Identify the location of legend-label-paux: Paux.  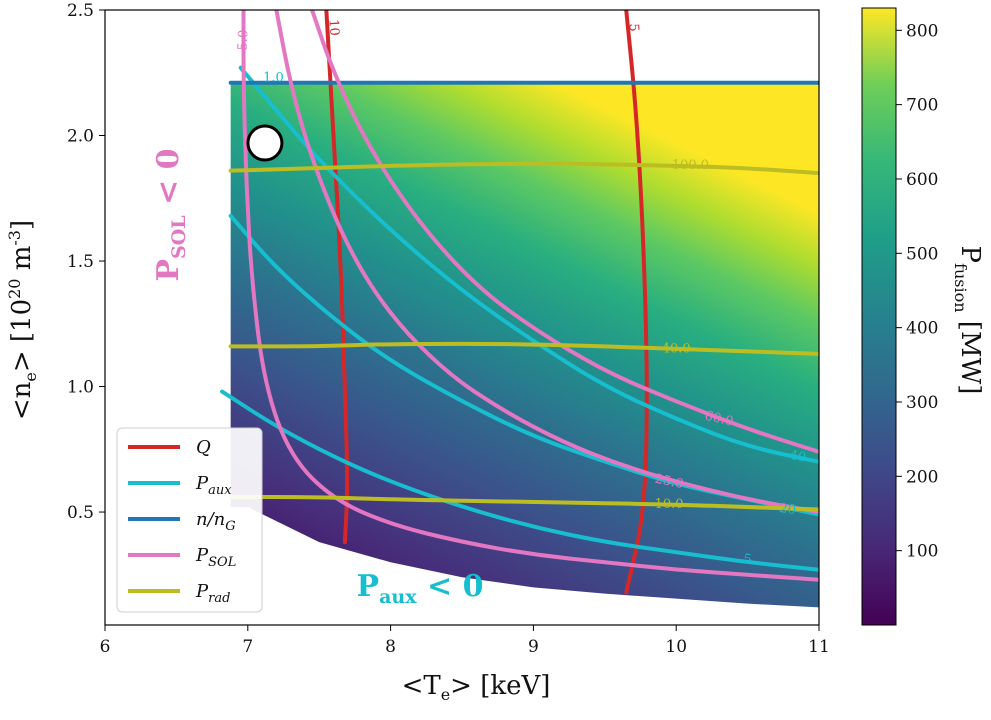
(213, 485).